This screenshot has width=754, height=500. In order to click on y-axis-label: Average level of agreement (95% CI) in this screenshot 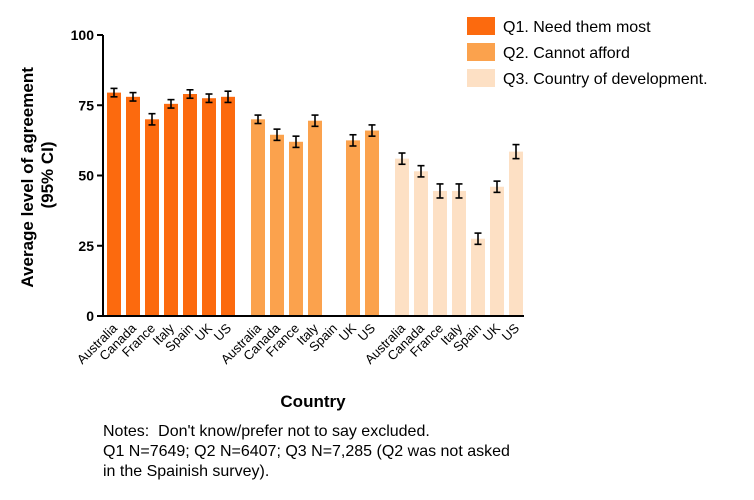, I will do `click(37, 174)`.